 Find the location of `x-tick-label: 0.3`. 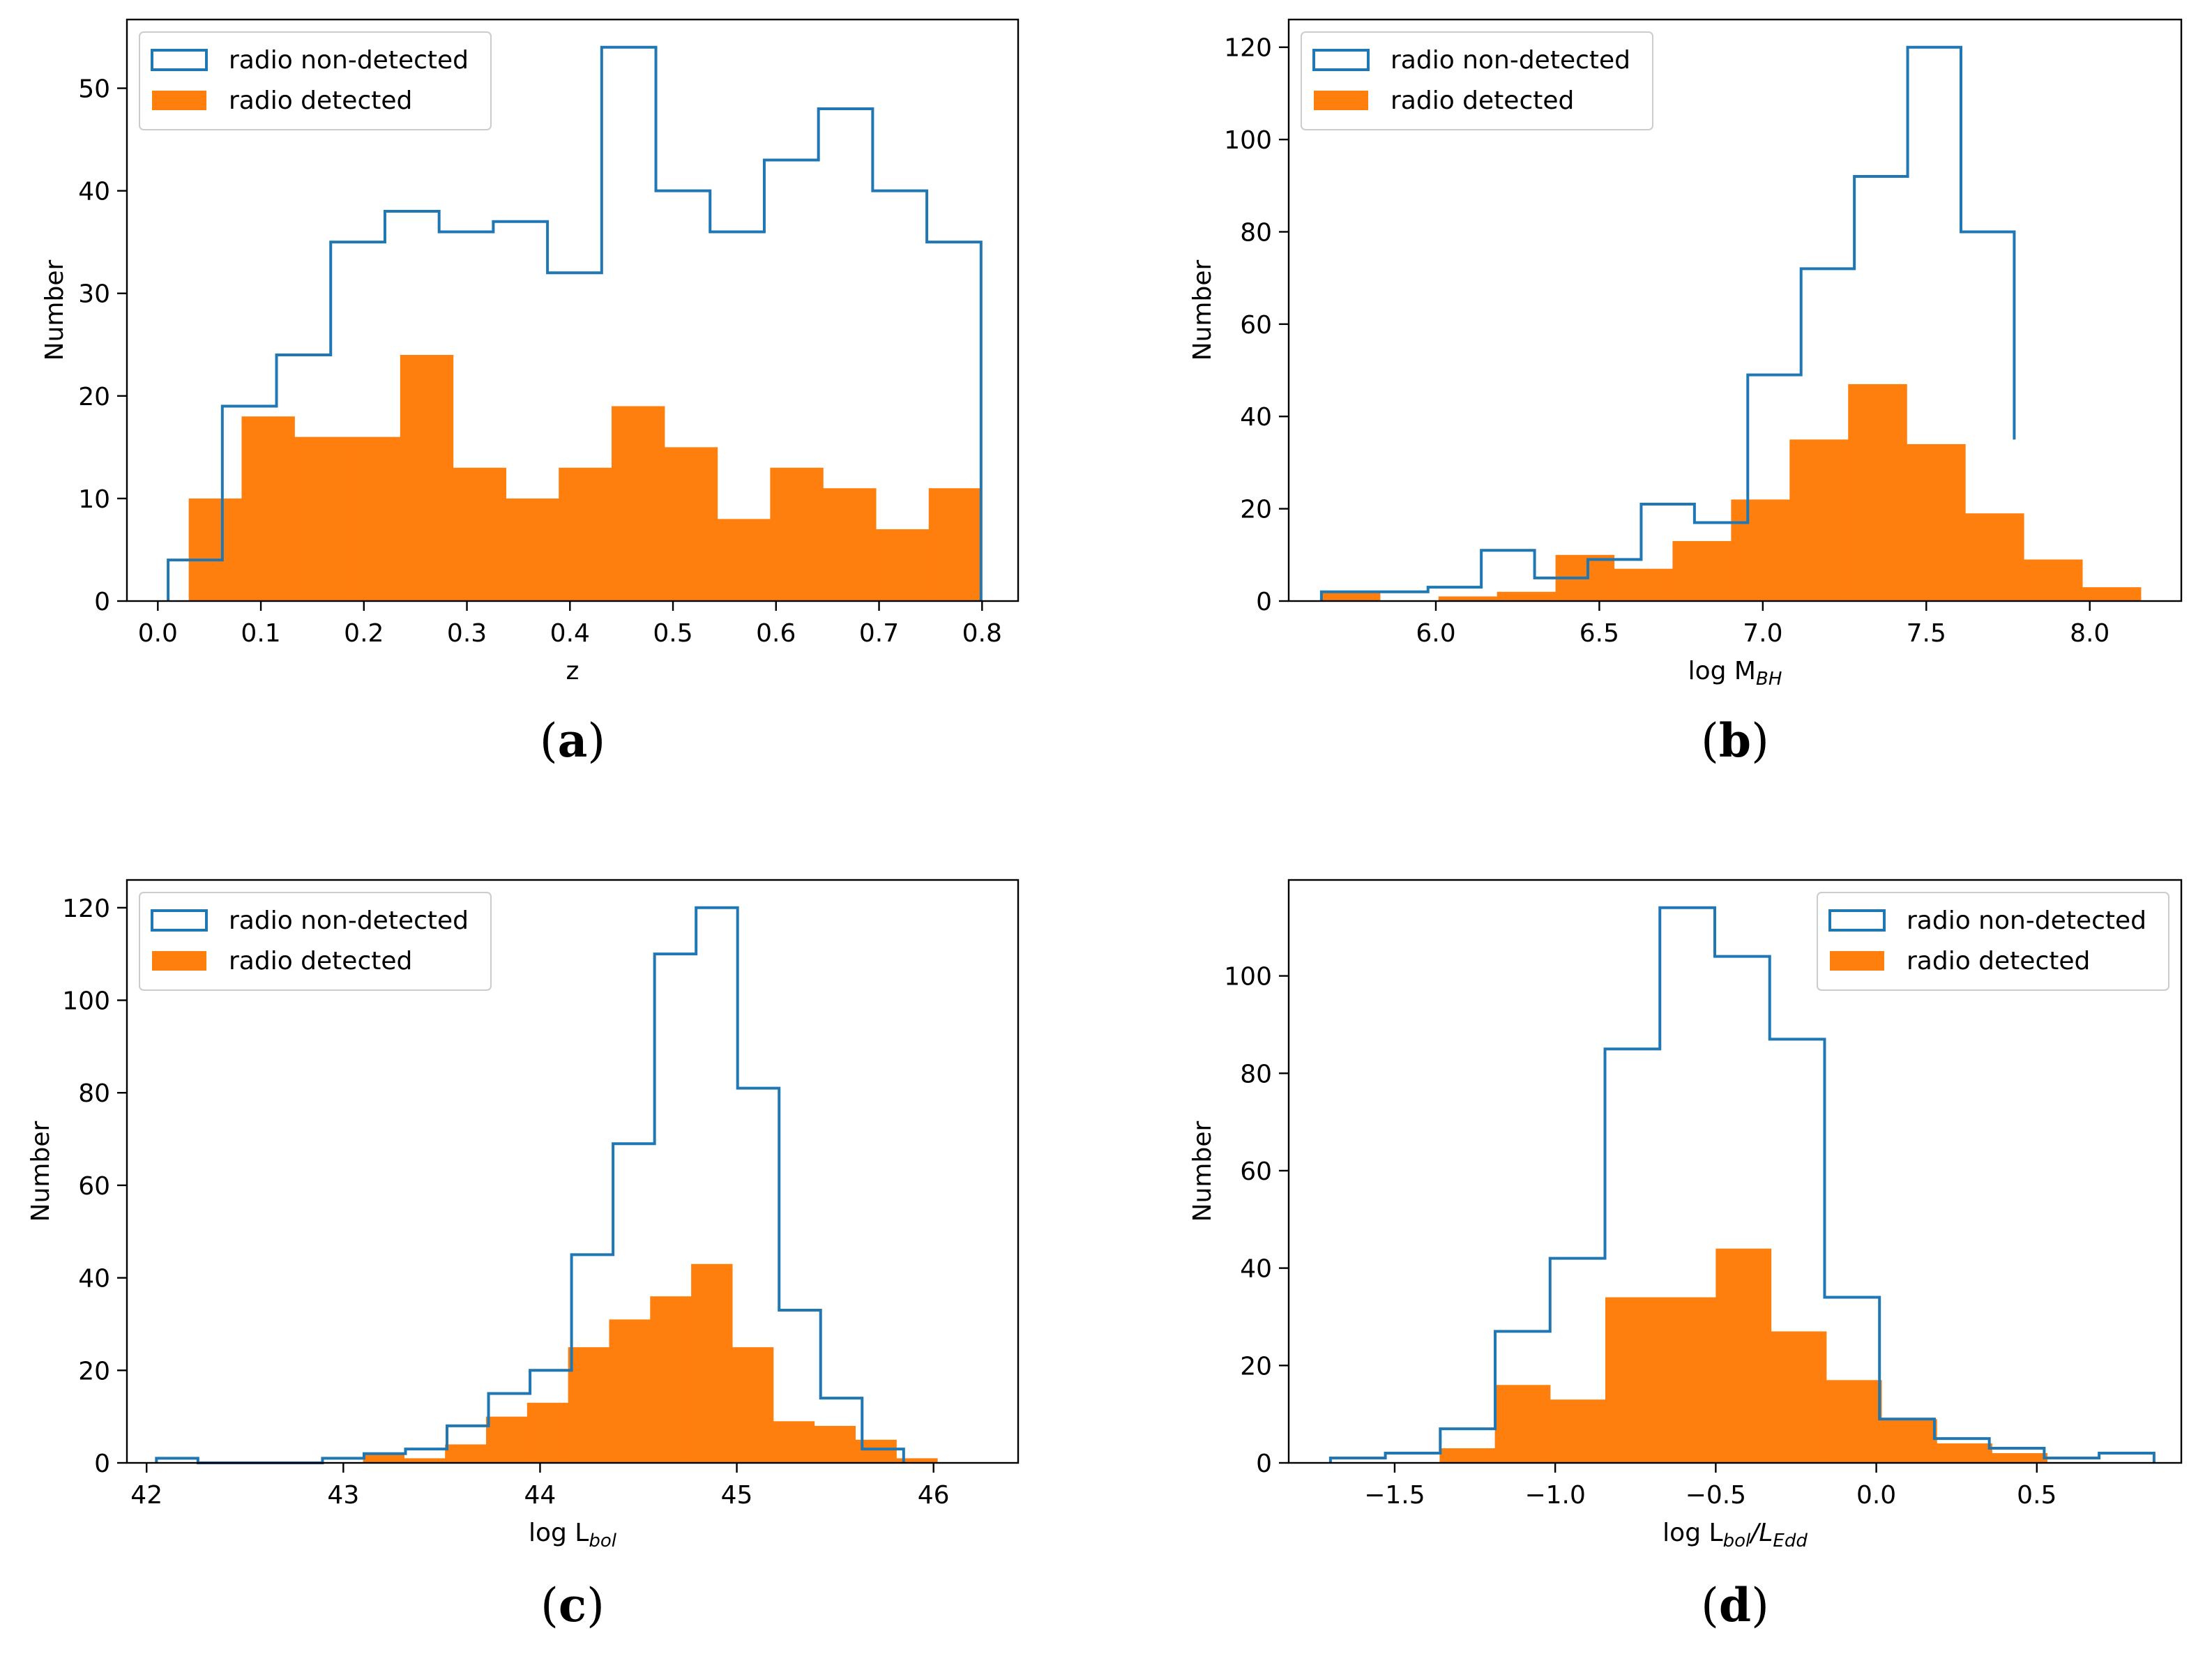

x-tick-label: 0.3 is located at coordinates (467, 633).